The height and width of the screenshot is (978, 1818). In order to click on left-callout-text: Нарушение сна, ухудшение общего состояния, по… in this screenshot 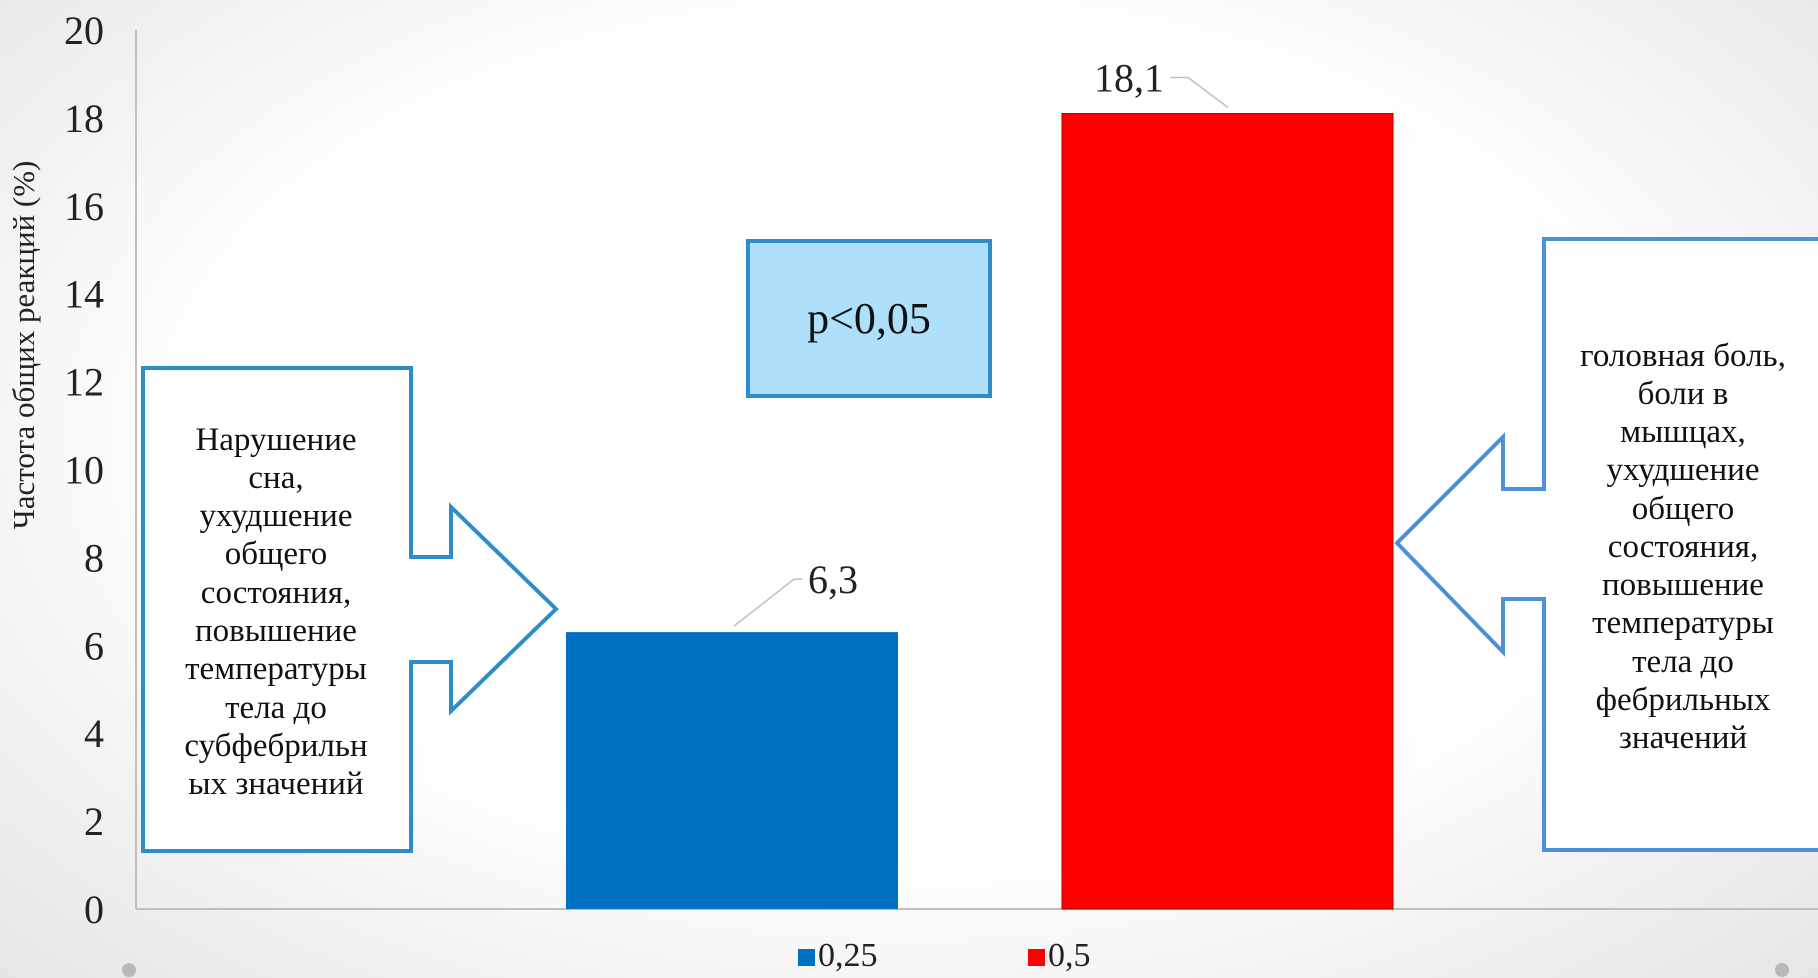, I will do `click(276, 612)`.